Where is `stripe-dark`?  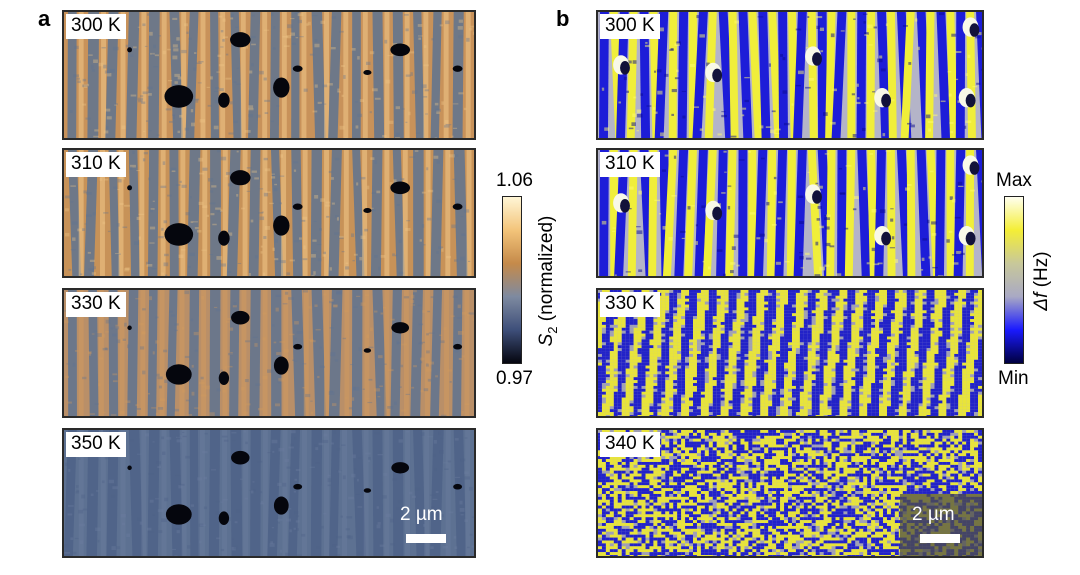
stripe-dark is located at coordinates (135, 493).